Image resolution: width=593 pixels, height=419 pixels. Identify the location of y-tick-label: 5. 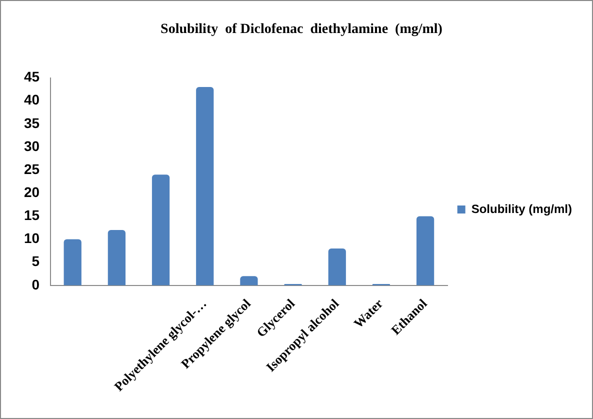
(36, 261).